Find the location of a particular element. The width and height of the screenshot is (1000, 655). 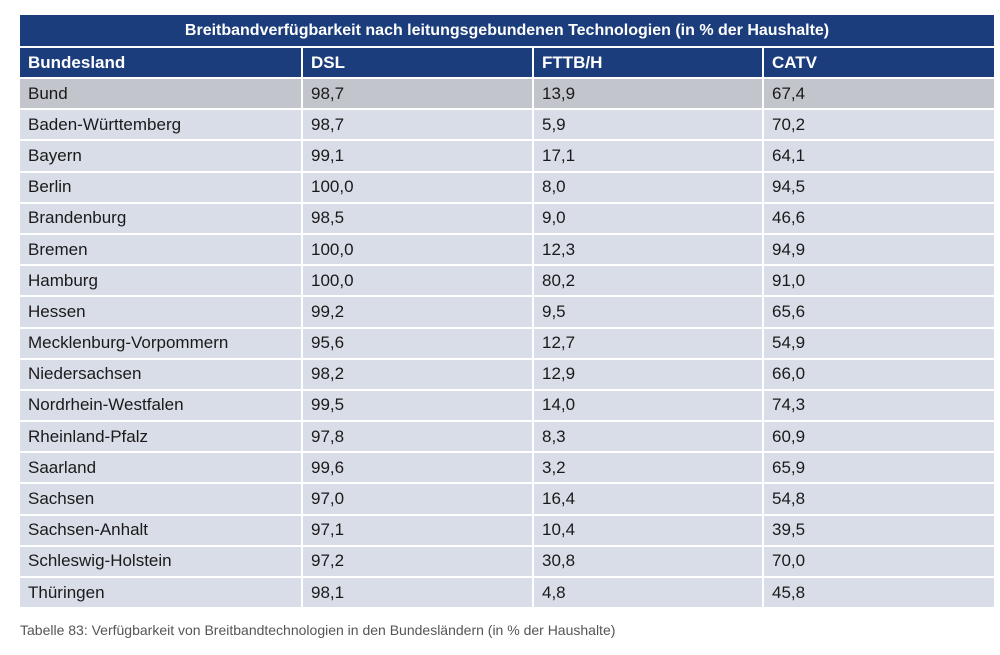

cell-dsl: 97,1 is located at coordinates (418, 529).